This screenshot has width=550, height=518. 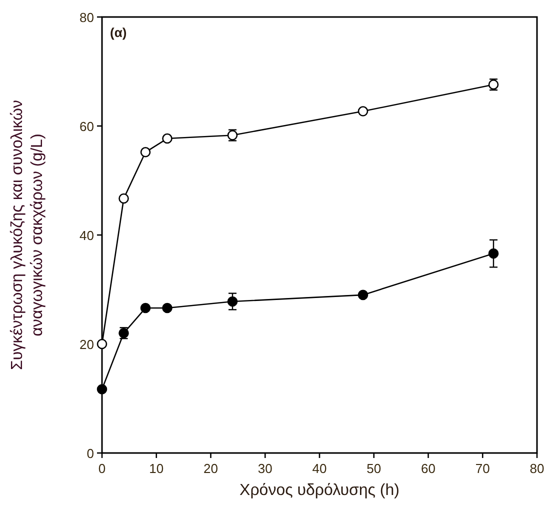 I want to click on x-axis-title: Χρόνος υδρόλυσης (h), so click(x=320, y=490).